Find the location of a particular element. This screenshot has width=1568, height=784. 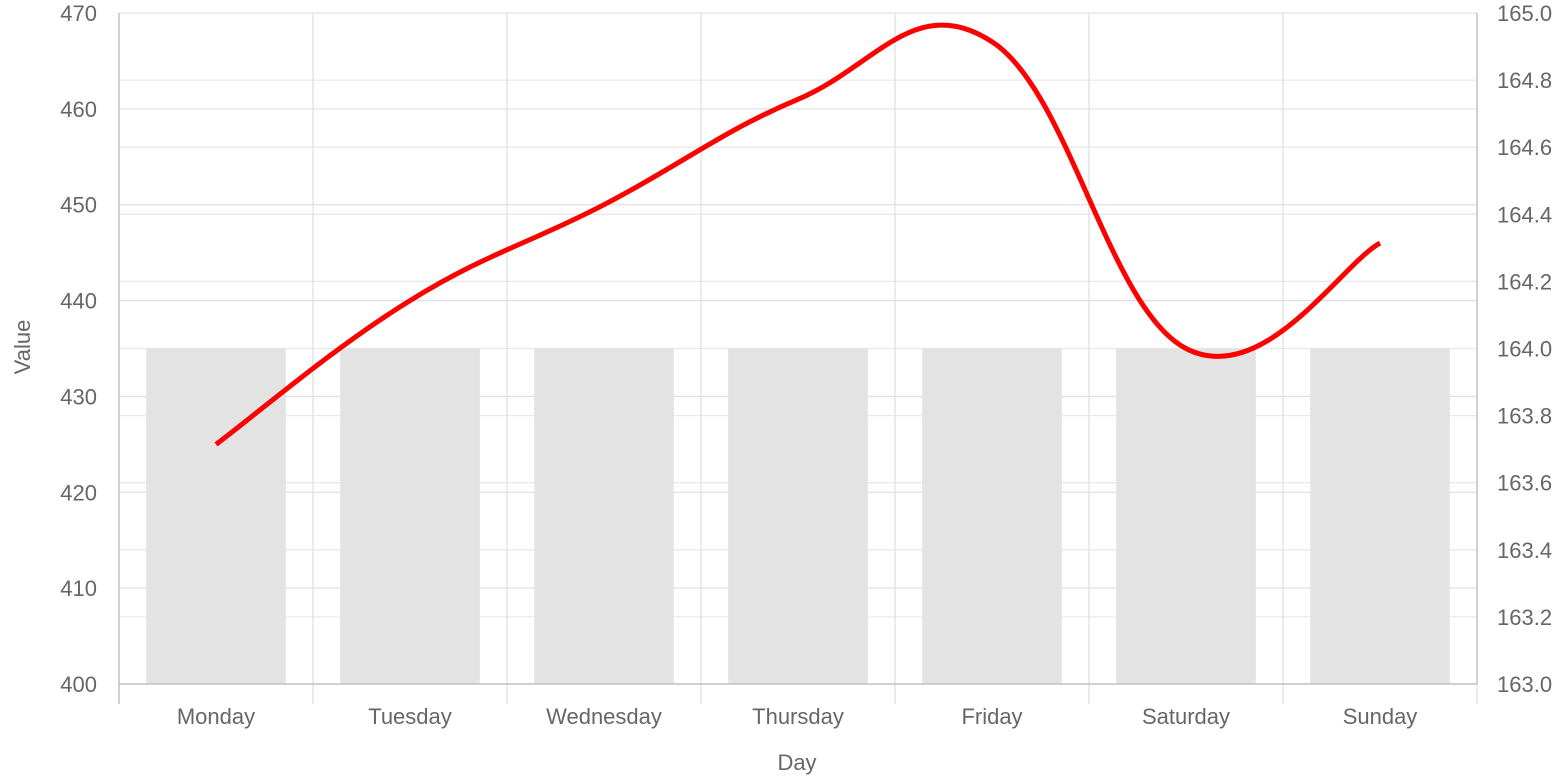

y-right-tick-label: 164.4 is located at coordinates (1524, 214).